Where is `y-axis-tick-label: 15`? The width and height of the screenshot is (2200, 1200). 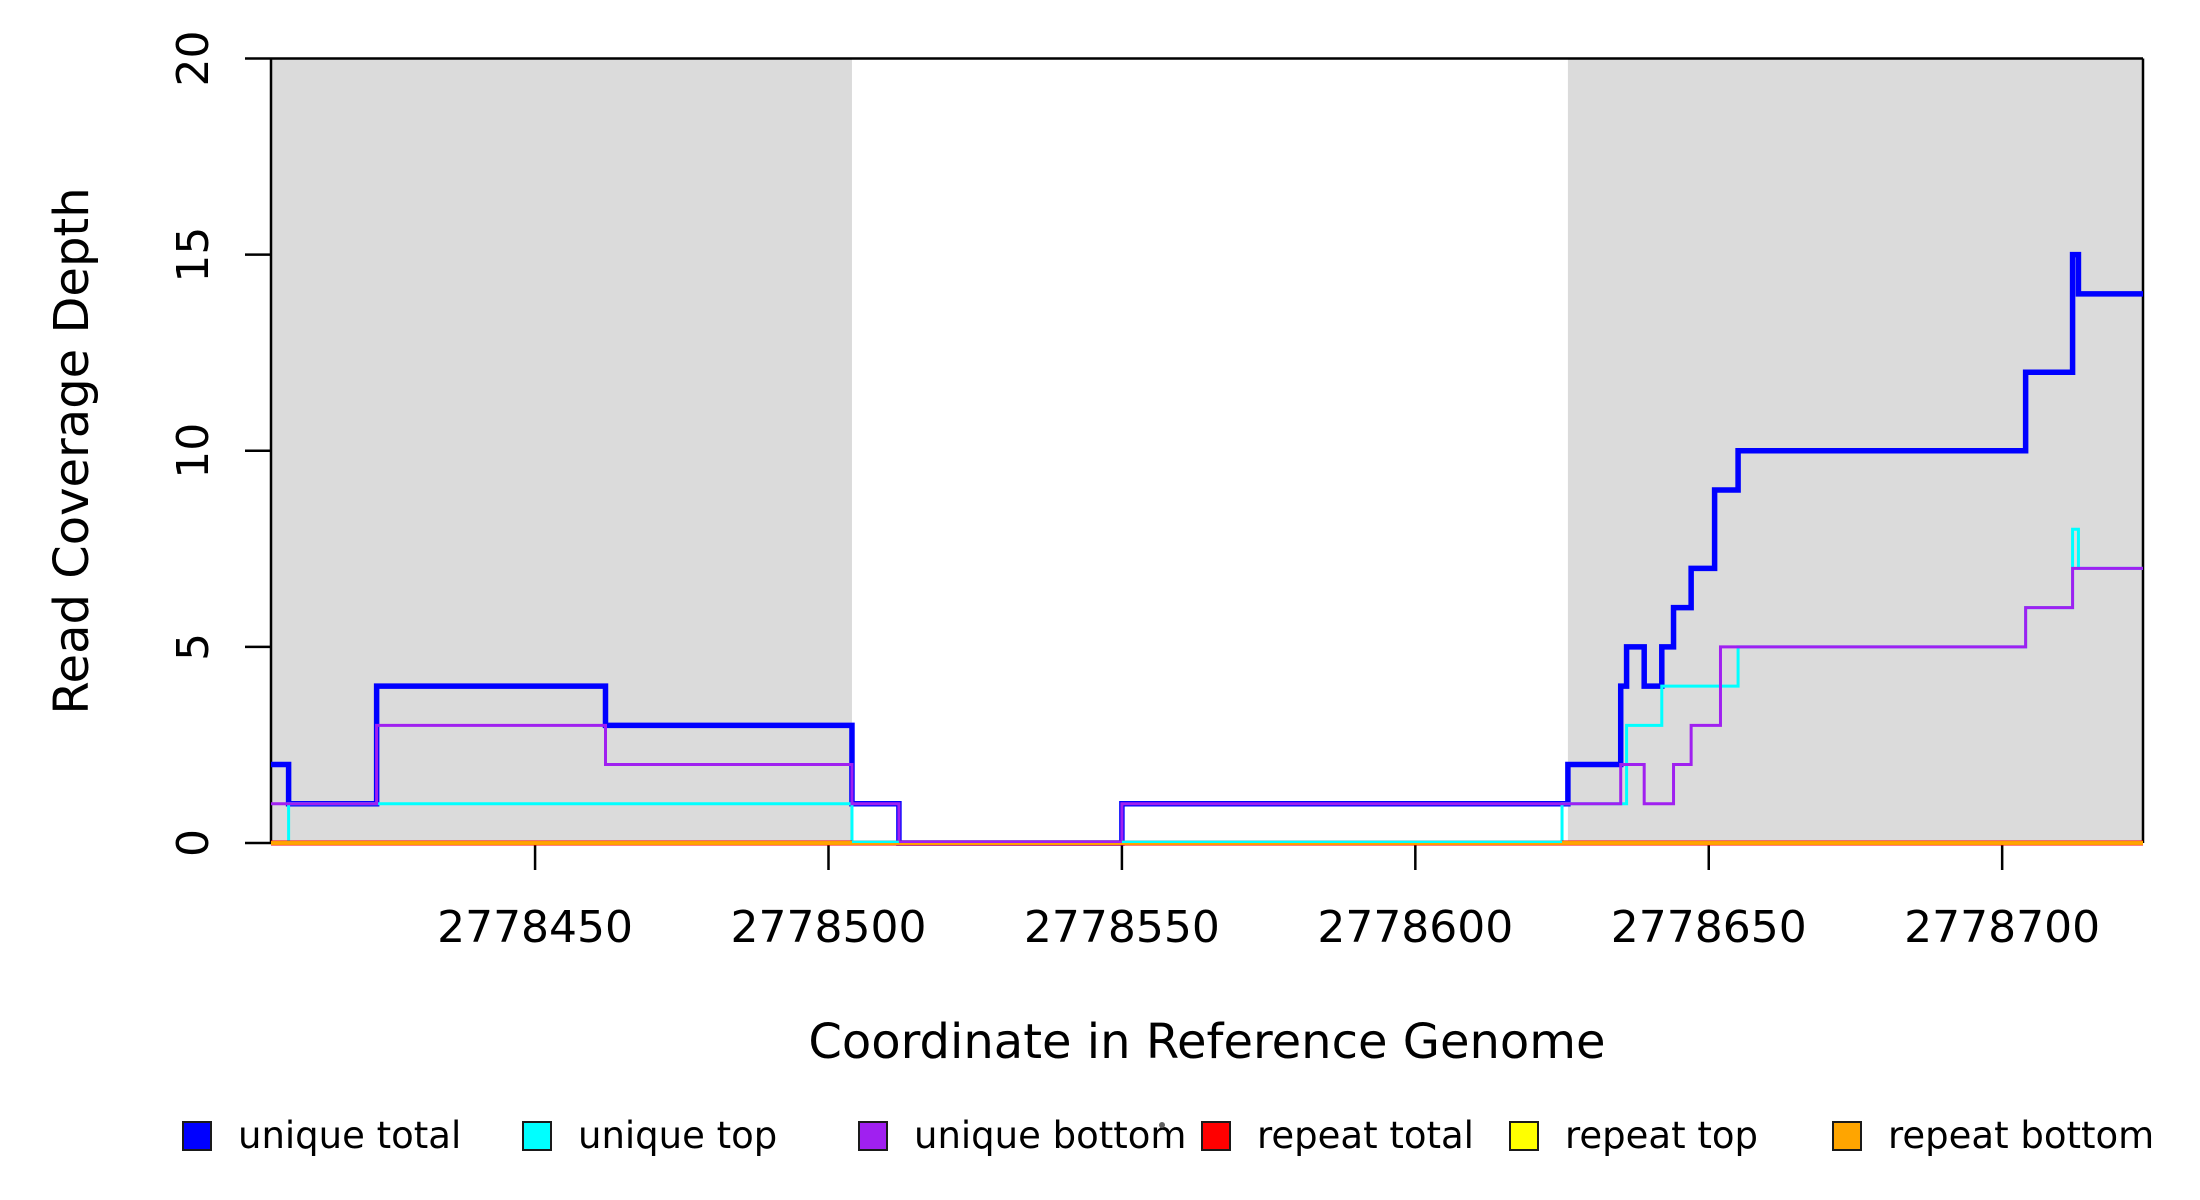 y-axis-tick-label: 15 is located at coordinates (193, 255).